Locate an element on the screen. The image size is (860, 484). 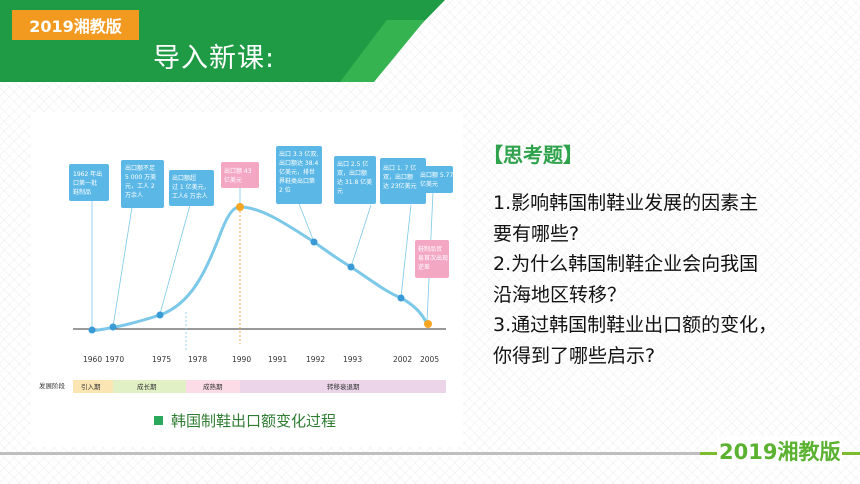
stage-mature is located at coordinates (213, 386).